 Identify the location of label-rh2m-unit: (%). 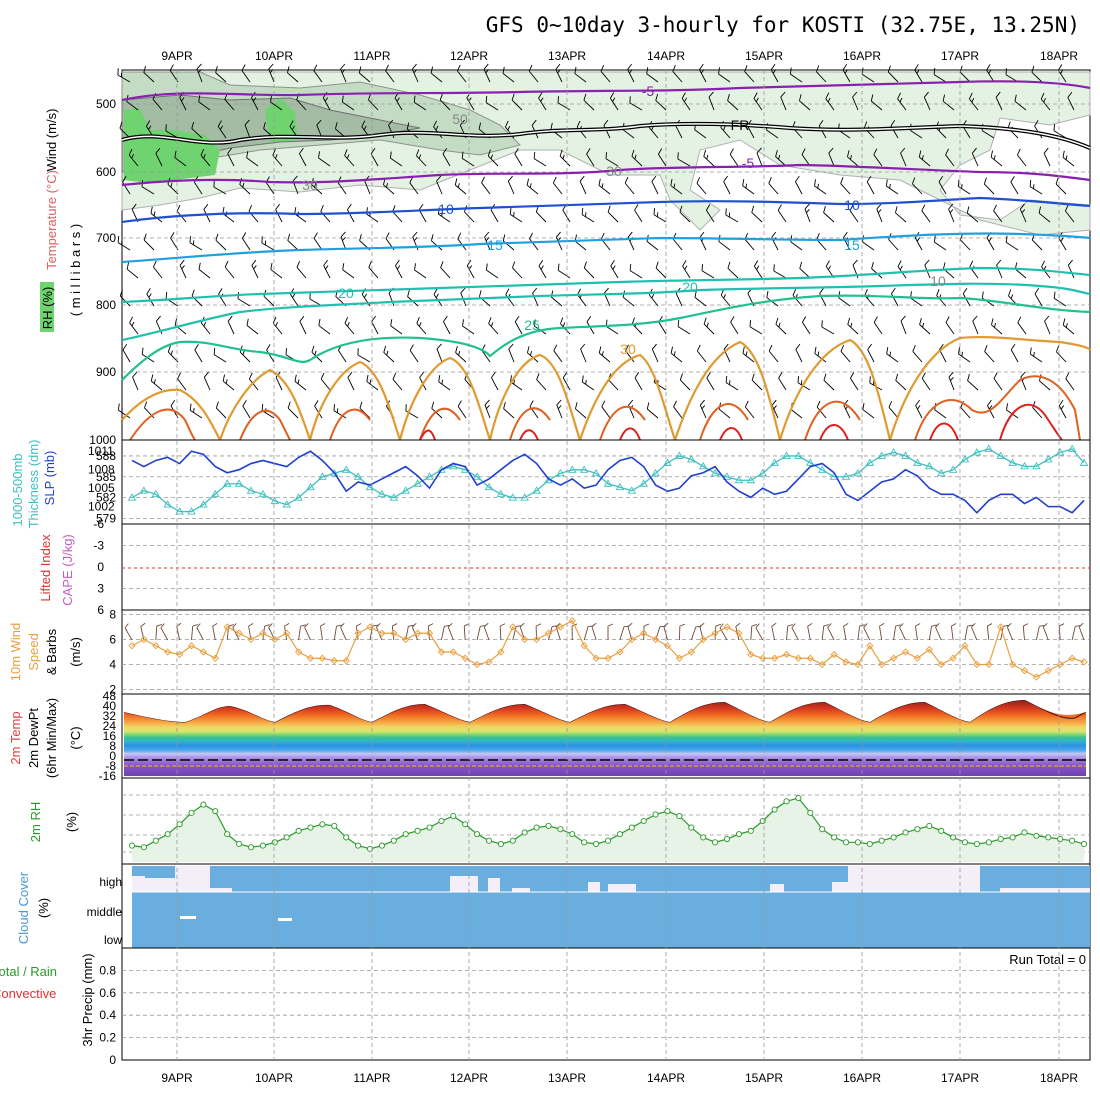
(71, 822).